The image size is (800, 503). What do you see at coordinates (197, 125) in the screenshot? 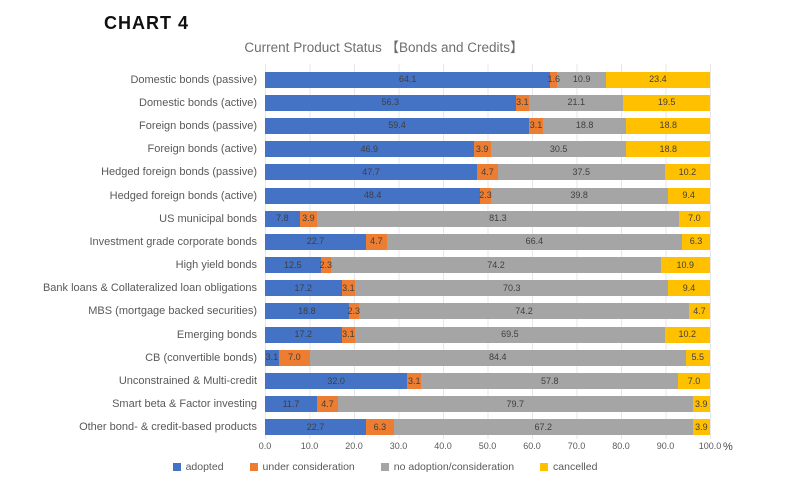
I see `category-label: Foreign bonds (passive)` at bounding box center [197, 125].